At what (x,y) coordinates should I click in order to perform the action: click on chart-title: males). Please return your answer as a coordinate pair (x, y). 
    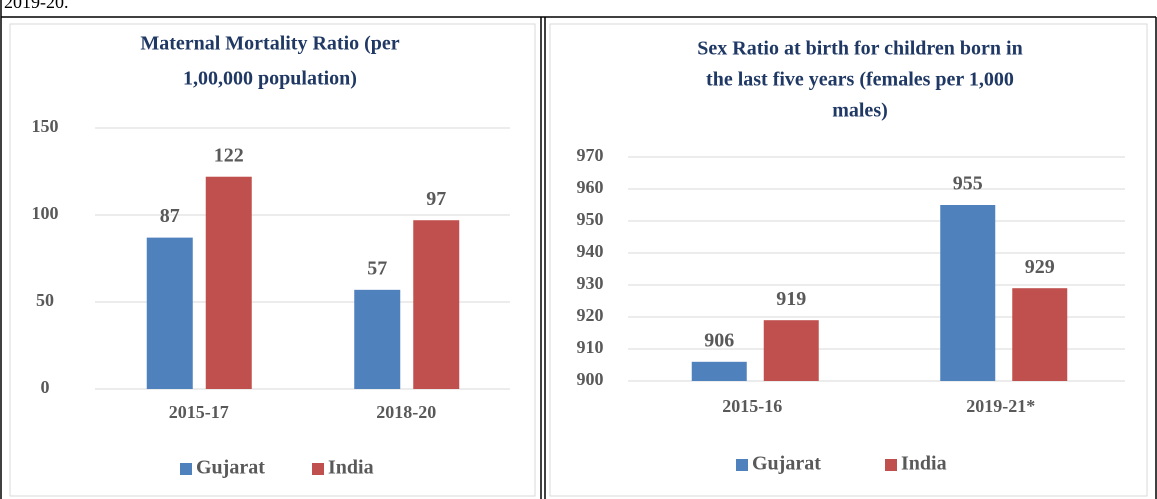
    Looking at the image, I should click on (860, 111).